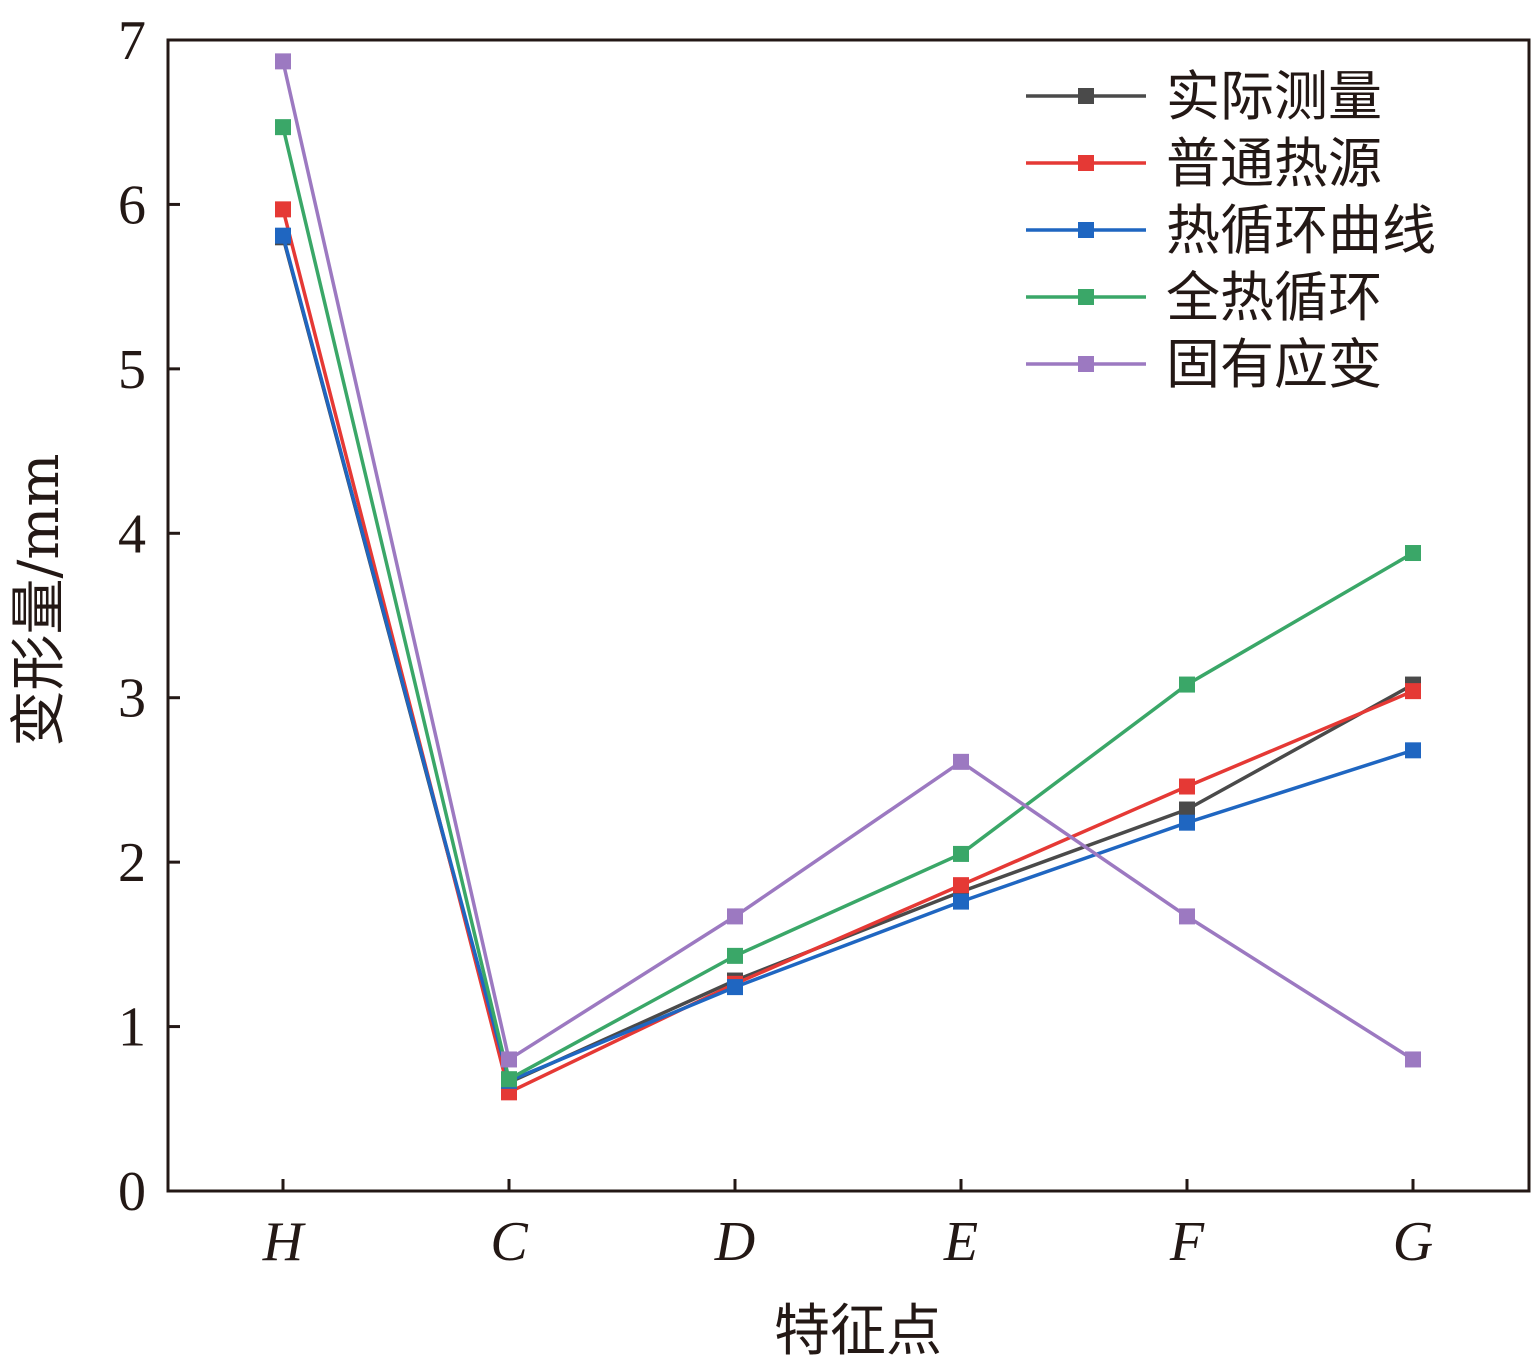 The height and width of the screenshot is (1370, 1531). Describe the element at coordinates (1274, 163) in the screenshot. I see `legend-label: 普通热源` at that location.